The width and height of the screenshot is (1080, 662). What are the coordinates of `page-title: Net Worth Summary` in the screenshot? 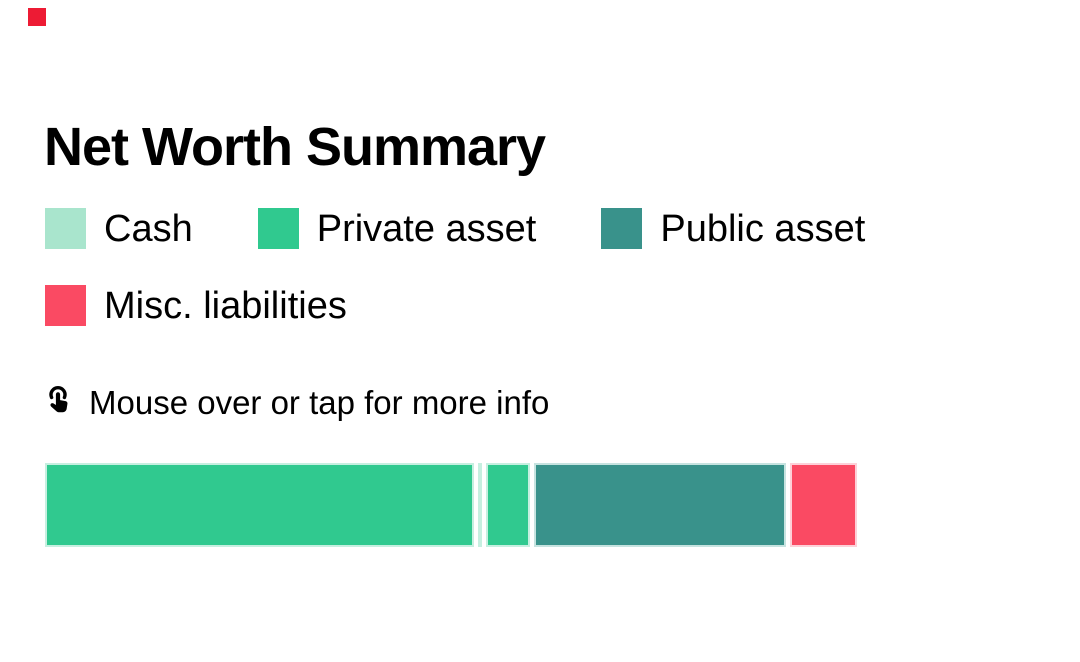 It's located at (295, 147).